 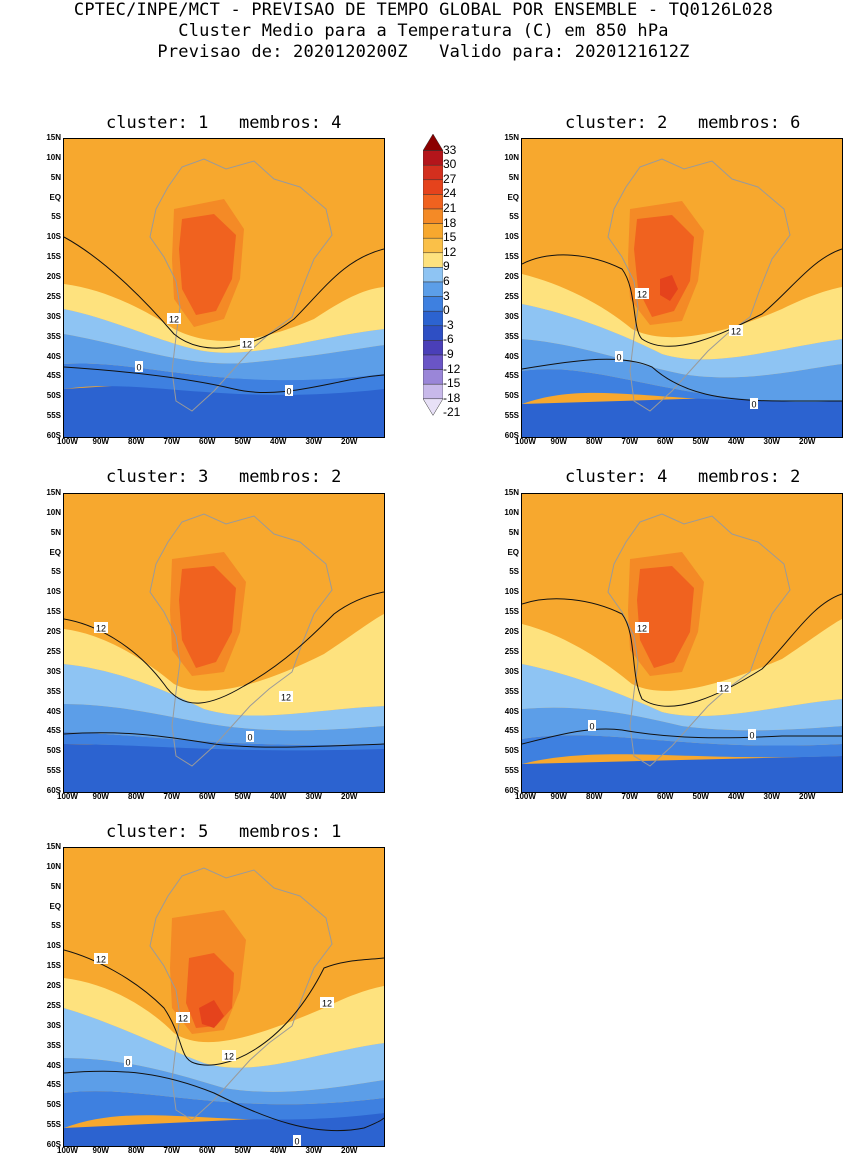 What do you see at coordinates (450, 178) in the screenshot?
I see `colorbar-level-label: 27` at bounding box center [450, 178].